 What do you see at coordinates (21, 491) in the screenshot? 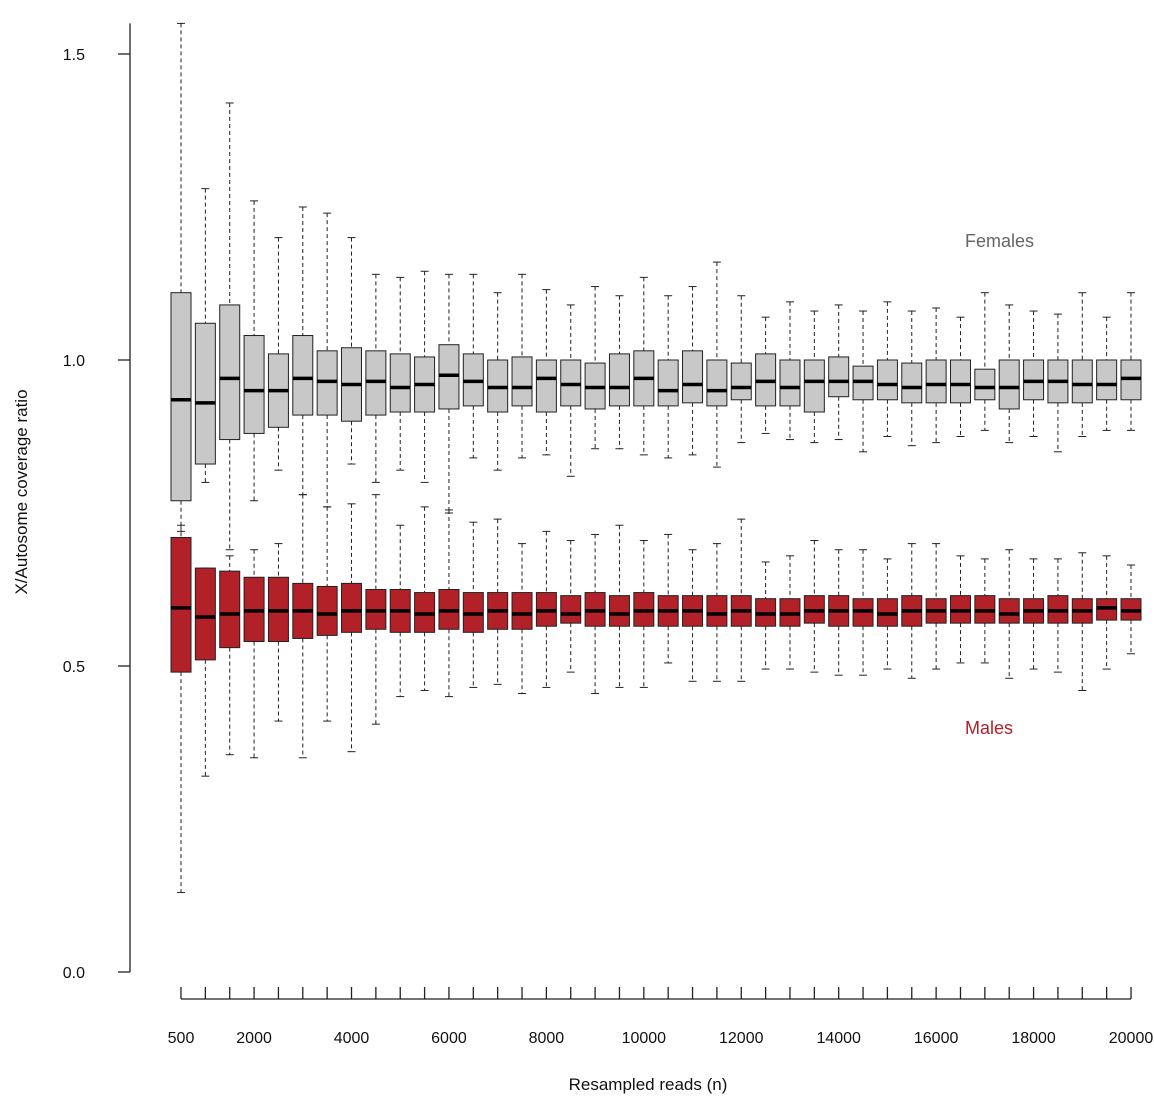
I see `y-axis-label: X/Autosome coverage ratio` at bounding box center [21, 491].